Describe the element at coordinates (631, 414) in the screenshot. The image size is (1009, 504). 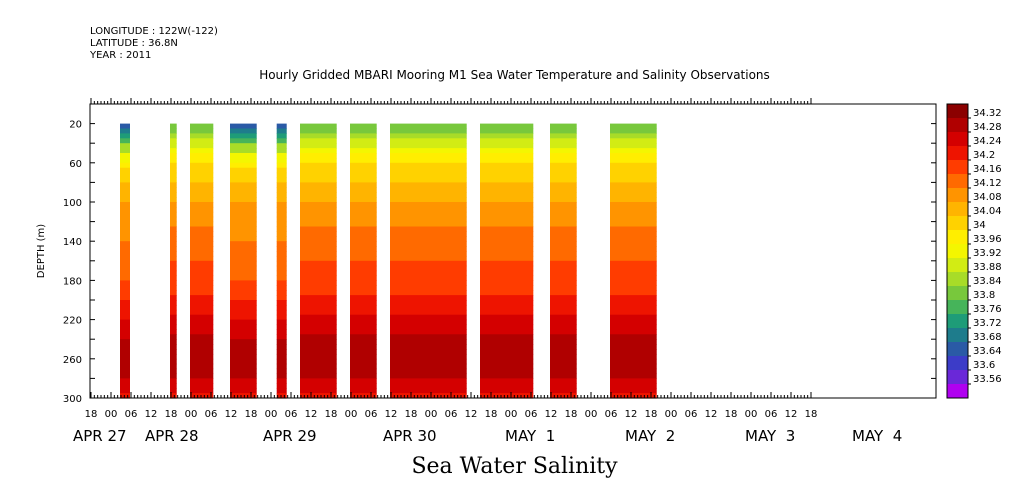
I see `x-tick-label: 12` at that location.